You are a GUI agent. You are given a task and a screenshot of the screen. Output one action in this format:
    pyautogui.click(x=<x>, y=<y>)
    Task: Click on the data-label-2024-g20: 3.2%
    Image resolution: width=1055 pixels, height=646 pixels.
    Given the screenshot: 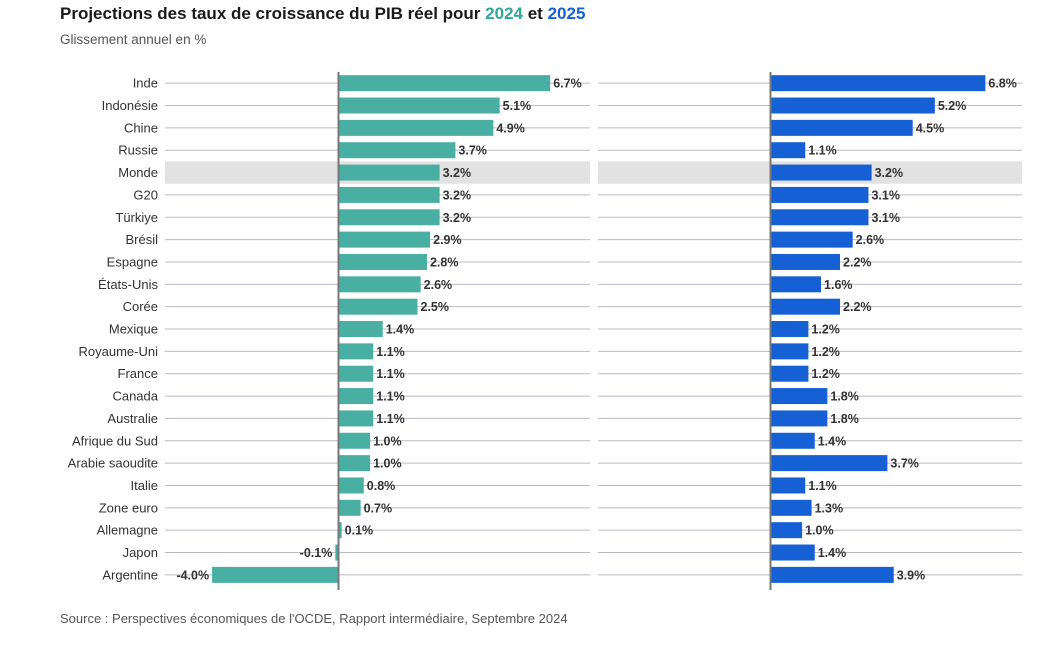 What is the action you would take?
    pyautogui.click(x=457, y=195)
    